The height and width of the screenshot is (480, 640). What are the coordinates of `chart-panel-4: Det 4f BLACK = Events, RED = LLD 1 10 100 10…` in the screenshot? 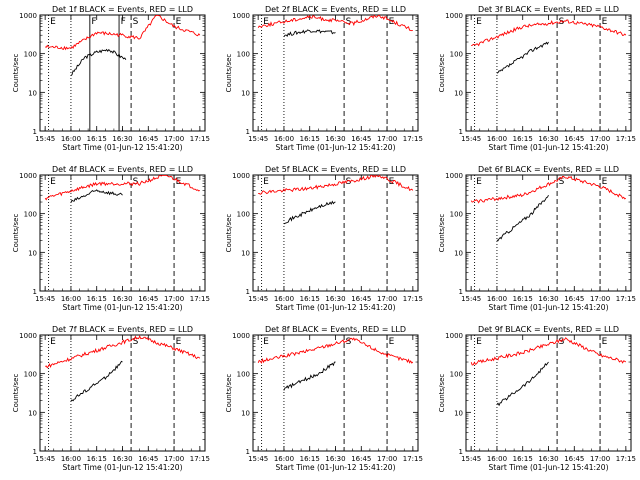 It's located at (111, 238).